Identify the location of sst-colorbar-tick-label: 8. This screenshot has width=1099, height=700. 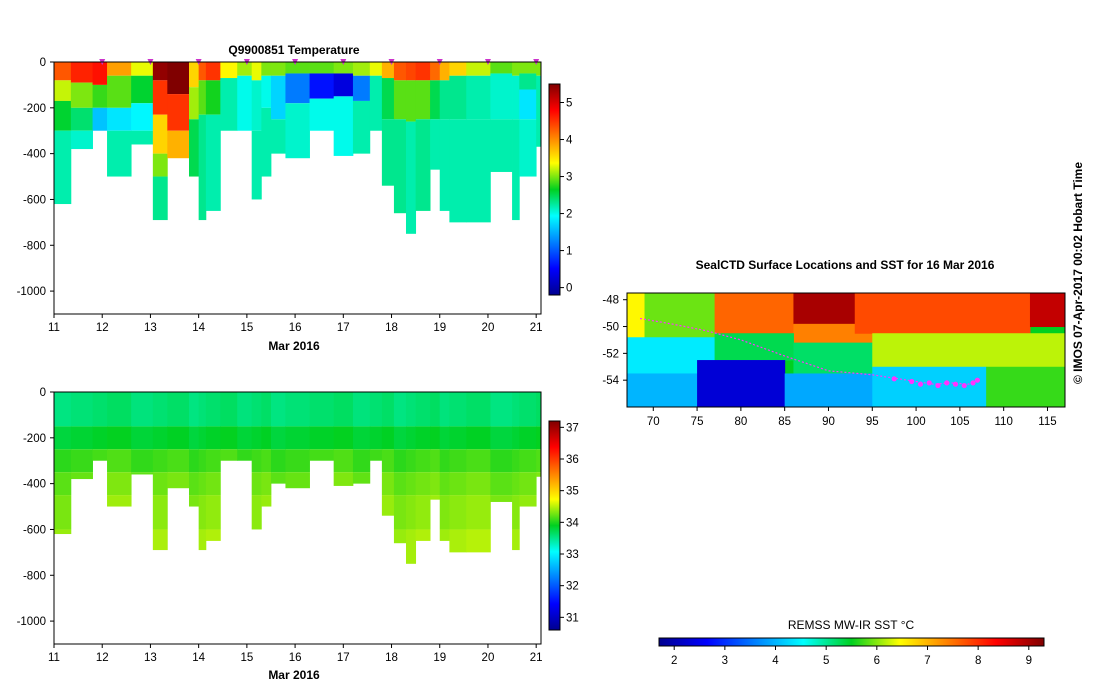
(978, 661).